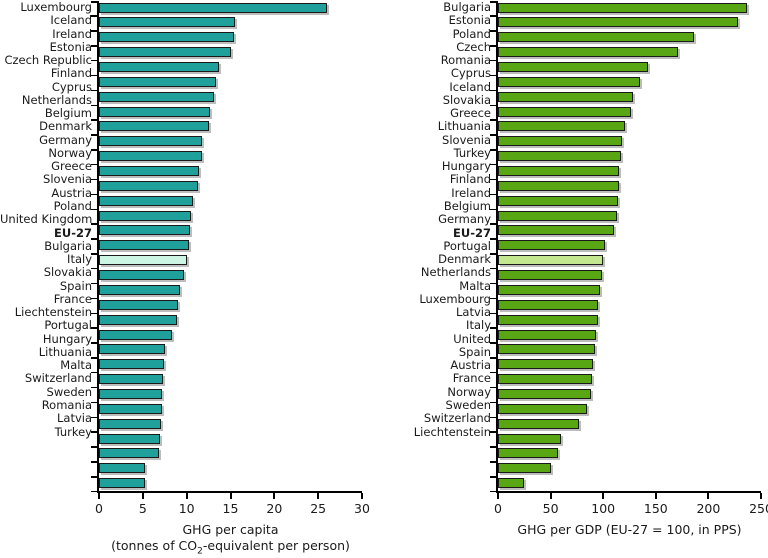 The height and width of the screenshot is (558, 768). I want to click on category-label: Bulgaria, so click(68, 245).